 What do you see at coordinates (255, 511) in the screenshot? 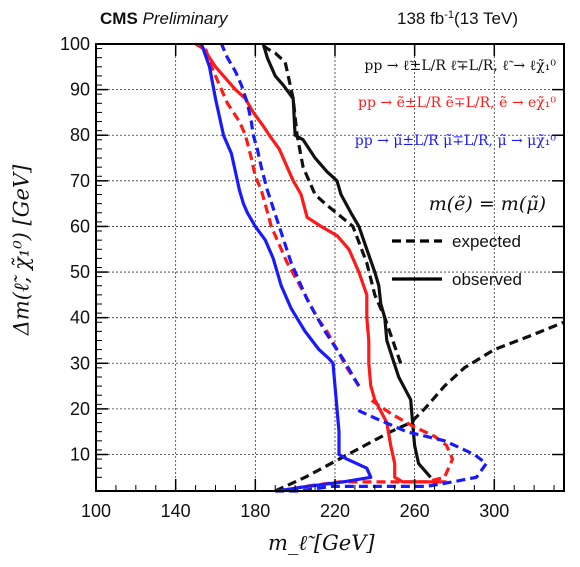
I see `x-tick-label: 180` at bounding box center [255, 511].